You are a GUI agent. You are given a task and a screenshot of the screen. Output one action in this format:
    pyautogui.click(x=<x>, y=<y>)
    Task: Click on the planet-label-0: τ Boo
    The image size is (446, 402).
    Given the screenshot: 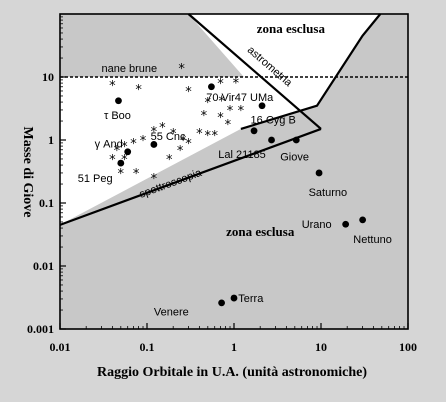 What is the action you would take?
    pyautogui.click(x=117, y=116)
    